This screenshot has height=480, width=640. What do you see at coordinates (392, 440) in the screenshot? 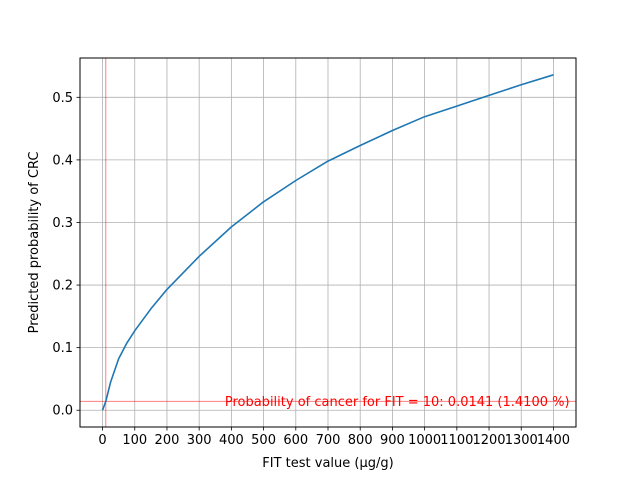
I see `x-tick-label: 900` at bounding box center [392, 440].